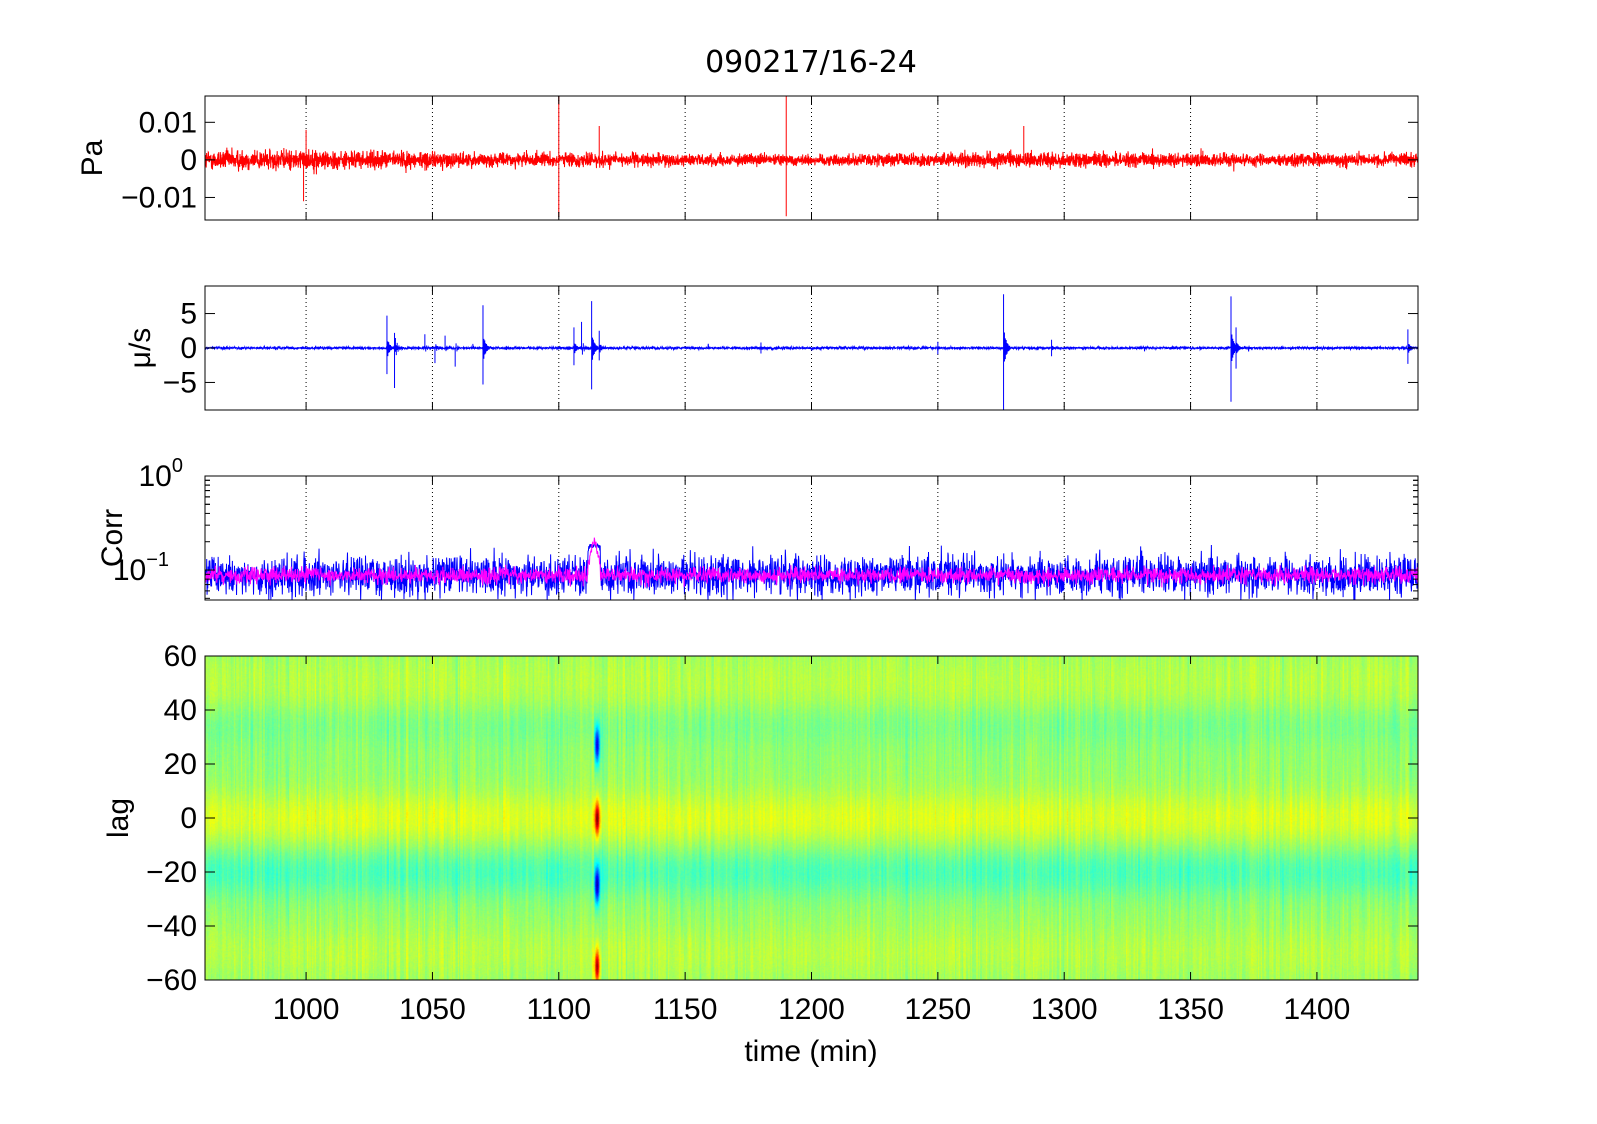  Describe the element at coordinates (685, 1009) in the screenshot. I see `x-tick-label: 1150` at that location.